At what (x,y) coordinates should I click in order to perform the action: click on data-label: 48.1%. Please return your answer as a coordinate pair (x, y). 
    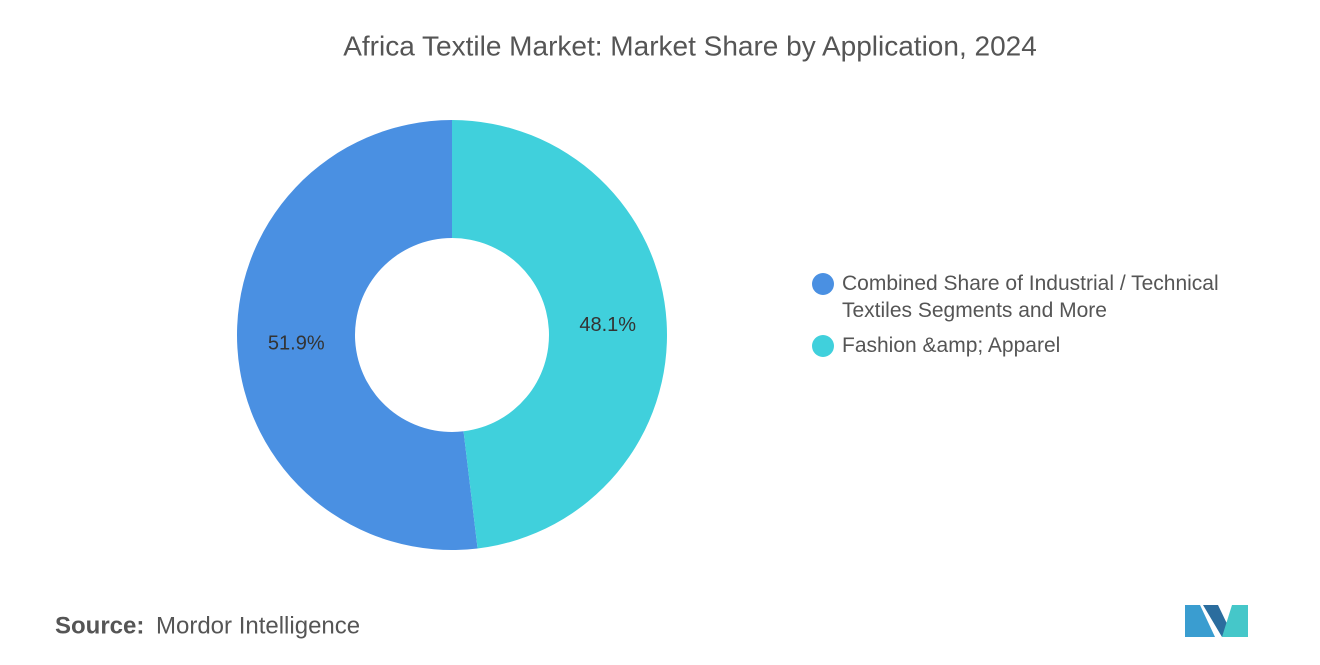
    Looking at the image, I should click on (607, 325).